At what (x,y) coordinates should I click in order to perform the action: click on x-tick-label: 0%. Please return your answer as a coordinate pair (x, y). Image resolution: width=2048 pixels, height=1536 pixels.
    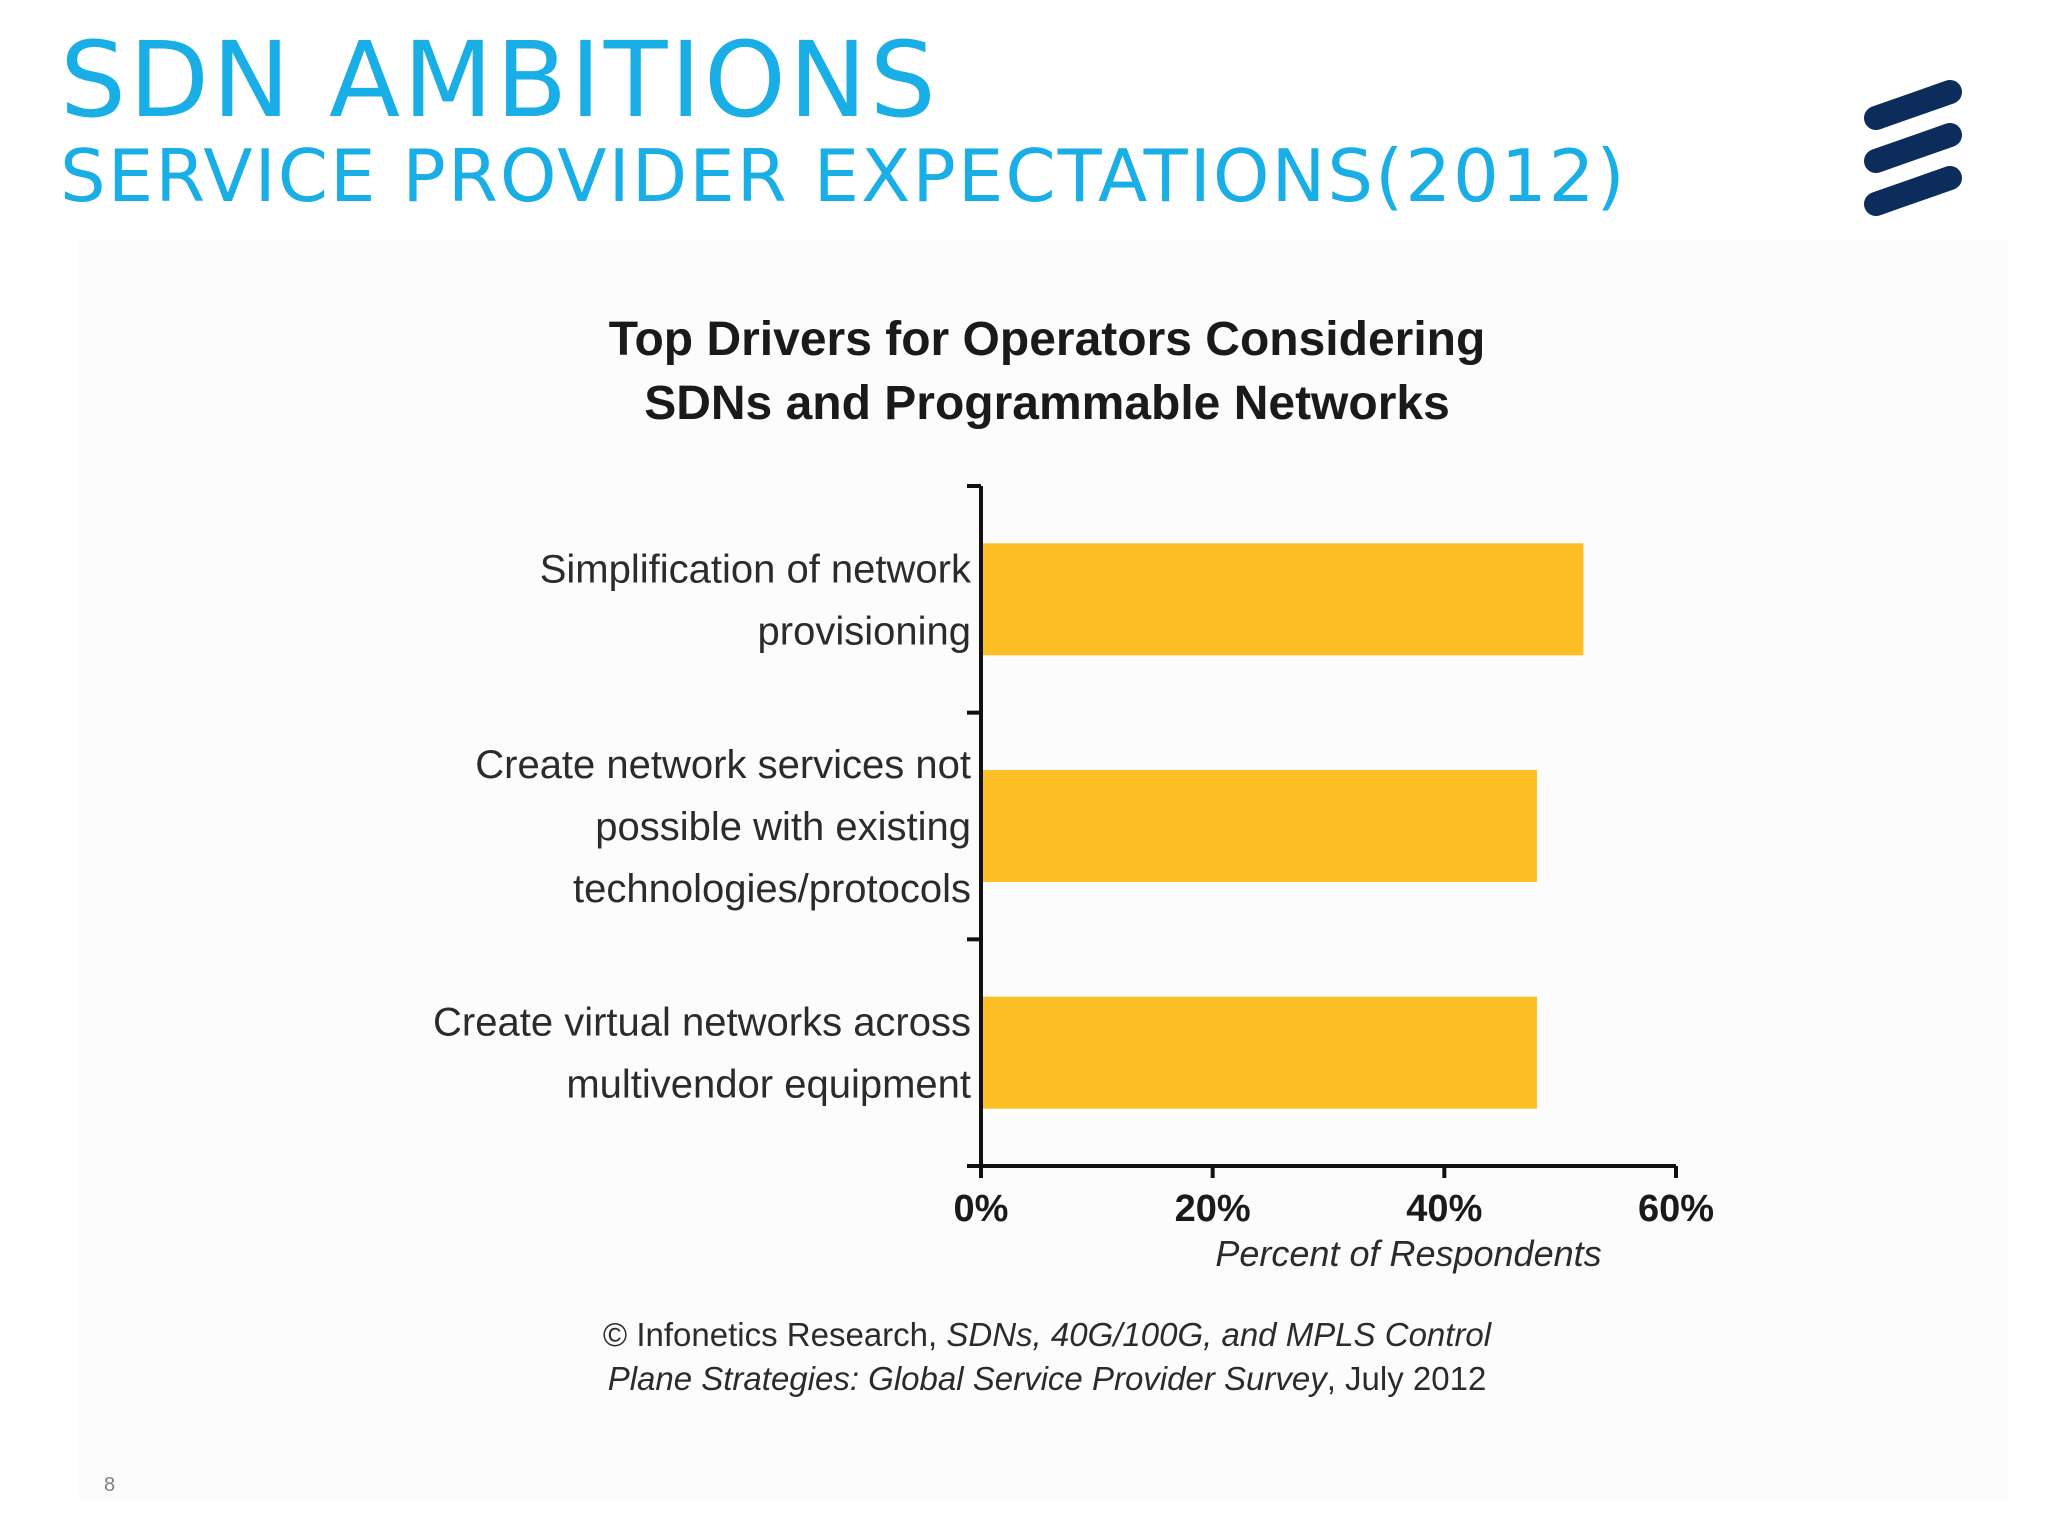
    Looking at the image, I should click on (981, 1209).